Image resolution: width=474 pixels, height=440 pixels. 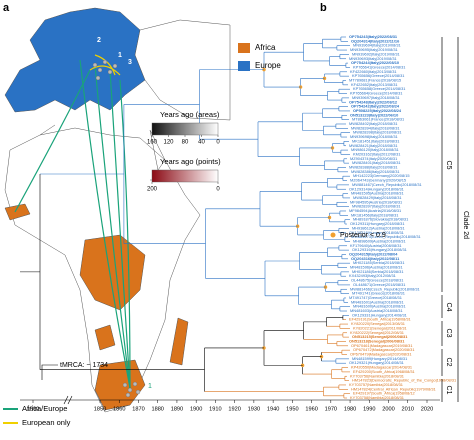 I want to click on tip-label: MN481596|Austria|2018/08/31, so click(x=376, y=267).